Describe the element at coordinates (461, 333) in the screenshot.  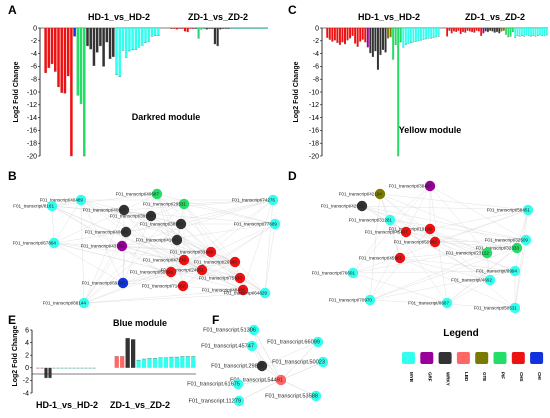
I see `legend-title: Legend` at that location.